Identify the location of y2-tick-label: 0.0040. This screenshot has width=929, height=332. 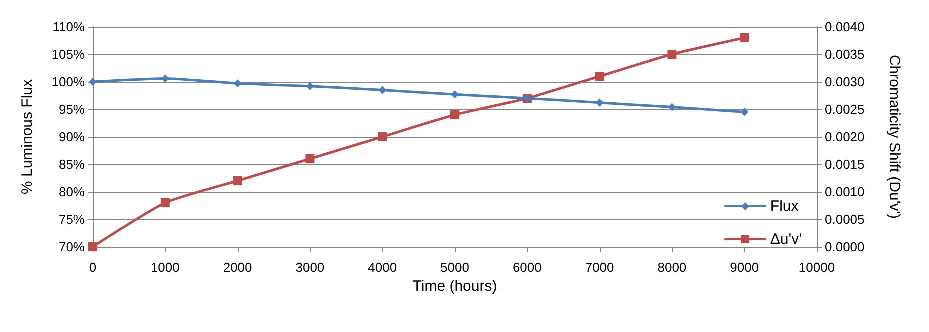
(845, 27).